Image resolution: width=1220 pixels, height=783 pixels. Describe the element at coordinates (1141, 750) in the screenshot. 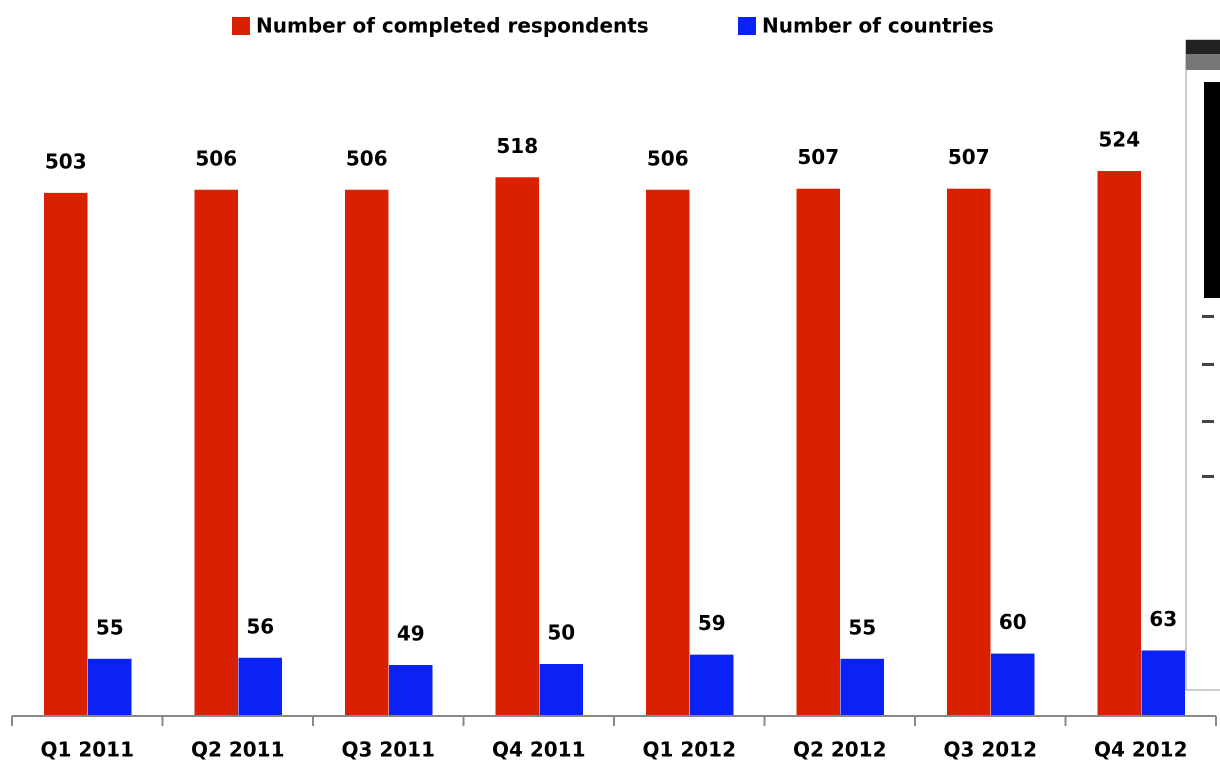

I see `x-tick-label: Q4 2012` at that location.